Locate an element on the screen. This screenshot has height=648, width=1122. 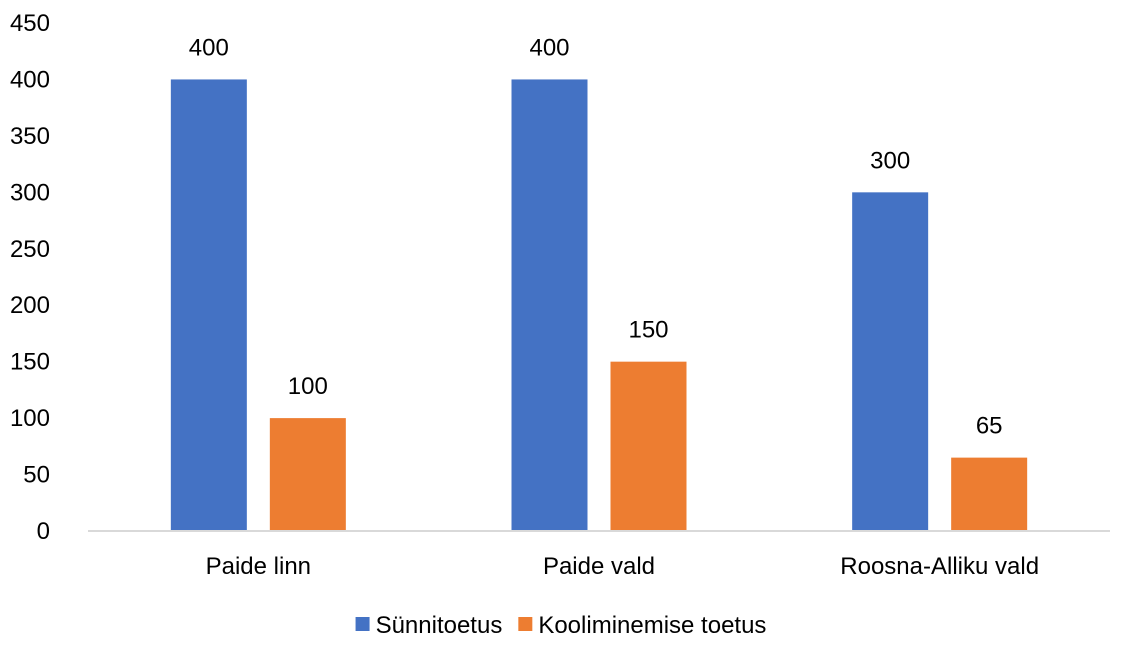
y-tick-label: 350 is located at coordinates (30, 136).